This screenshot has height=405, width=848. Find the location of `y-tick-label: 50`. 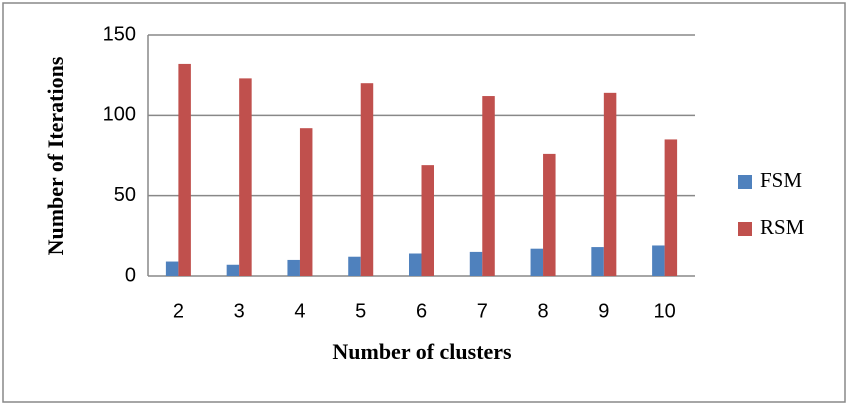

y-tick-label: 50 is located at coordinates (125, 195).